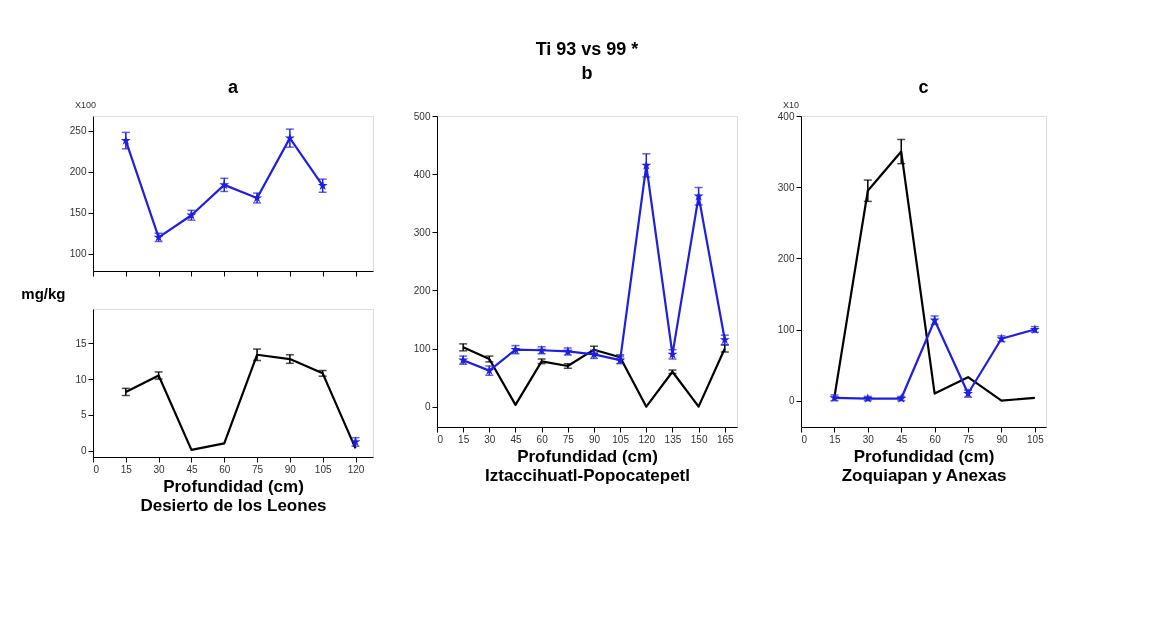  What do you see at coordinates (43, 293) in the screenshot?
I see `y-axis-title: mg/kg` at bounding box center [43, 293].